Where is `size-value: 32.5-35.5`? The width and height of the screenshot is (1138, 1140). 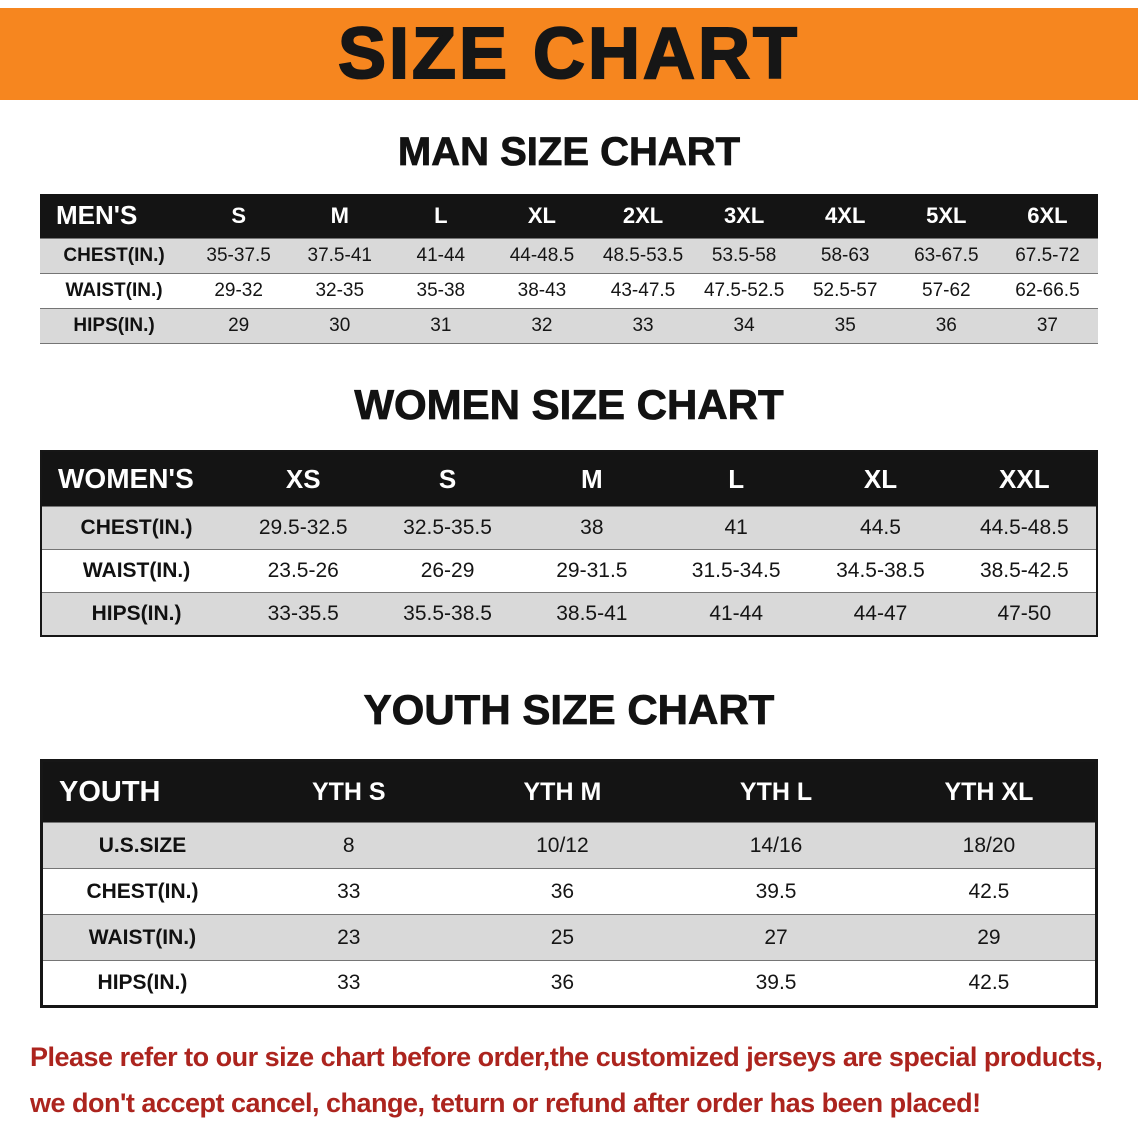
size-value: 32.5-35.5 is located at coordinates (447, 528).